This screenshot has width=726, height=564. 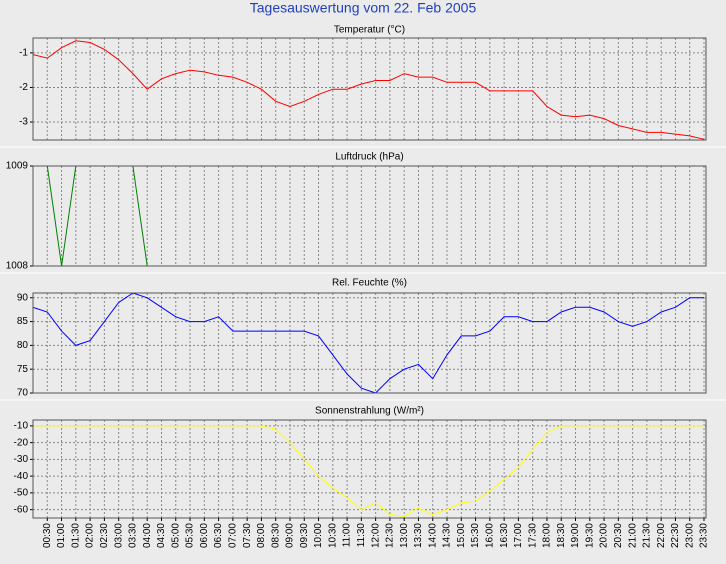 What do you see at coordinates (247, 535) in the screenshot?
I see `x-tick-label: 07:30` at bounding box center [247, 535].